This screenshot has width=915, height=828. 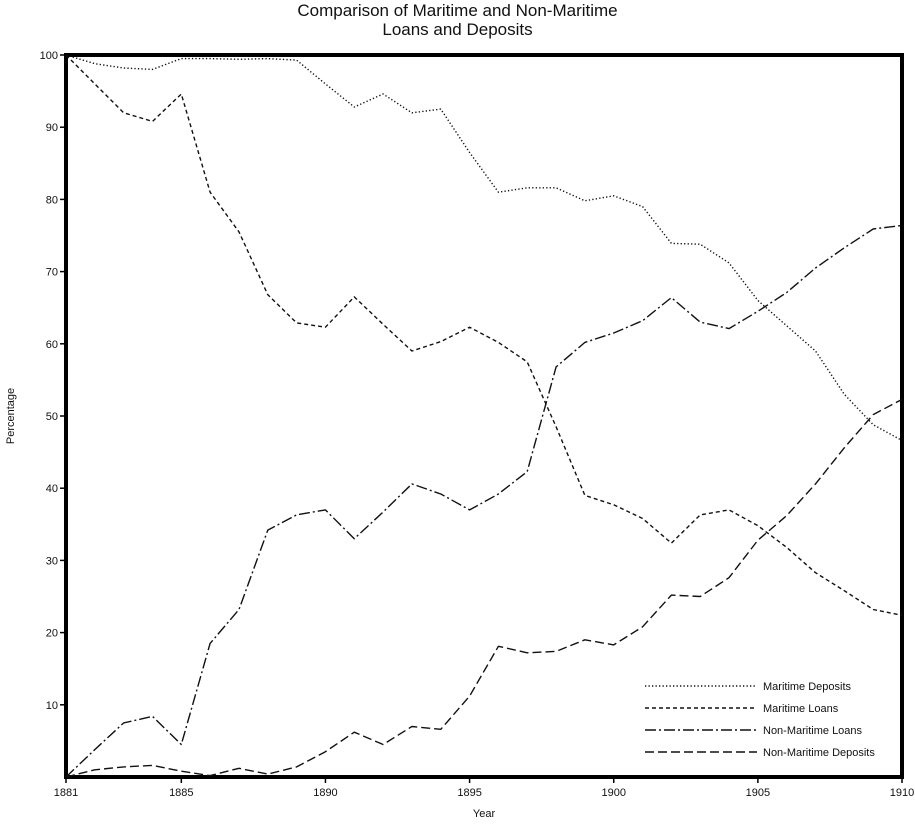 What do you see at coordinates (52, 273) in the screenshot?
I see `y-tick-label: 70` at bounding box center [52, 273].